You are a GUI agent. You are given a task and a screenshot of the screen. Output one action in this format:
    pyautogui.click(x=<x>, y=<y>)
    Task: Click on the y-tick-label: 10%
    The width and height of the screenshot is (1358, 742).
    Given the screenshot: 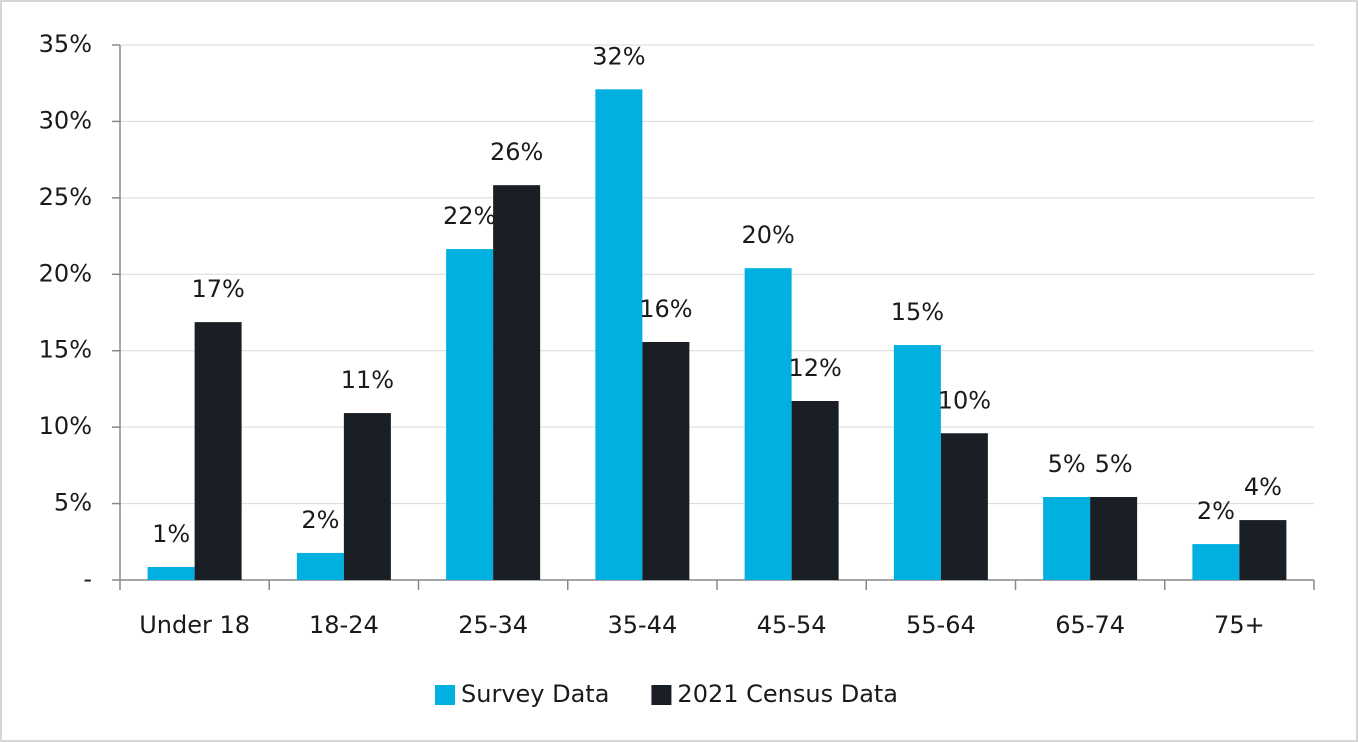 What is the action you would take?
    pyautogui.click(x=65, y=426)
    